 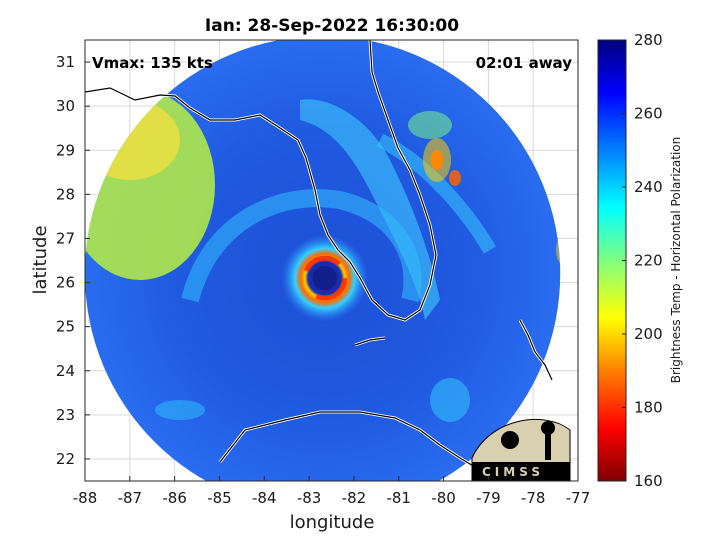 What do you see at coordinates (85, 498) in the screenshot?
I see `x-tick-label: -88` at bounding box center [85, 498].